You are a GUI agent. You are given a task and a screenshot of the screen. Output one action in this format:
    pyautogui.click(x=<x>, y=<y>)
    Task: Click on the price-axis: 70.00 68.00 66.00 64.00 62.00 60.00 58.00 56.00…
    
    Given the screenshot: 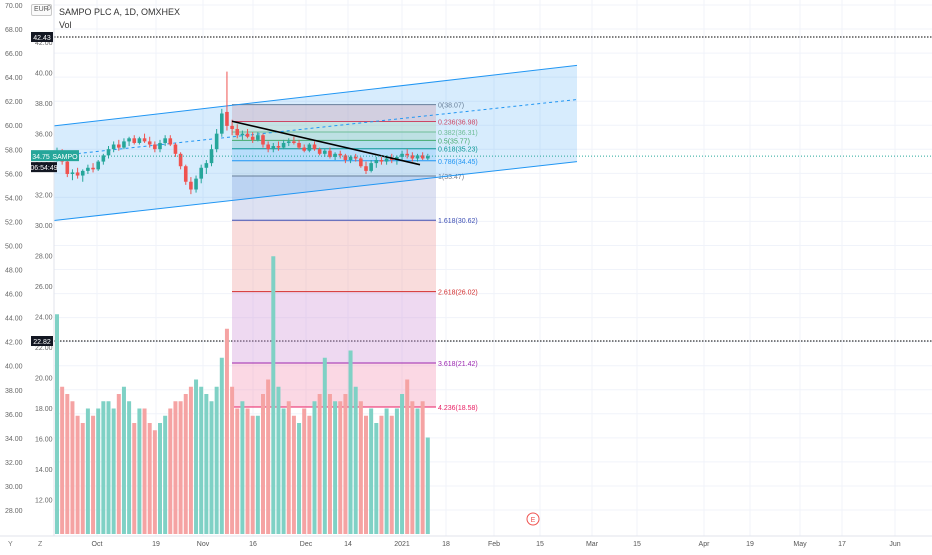 What is the action you would take?
    pyautogui.click(x=27, y=268)
    